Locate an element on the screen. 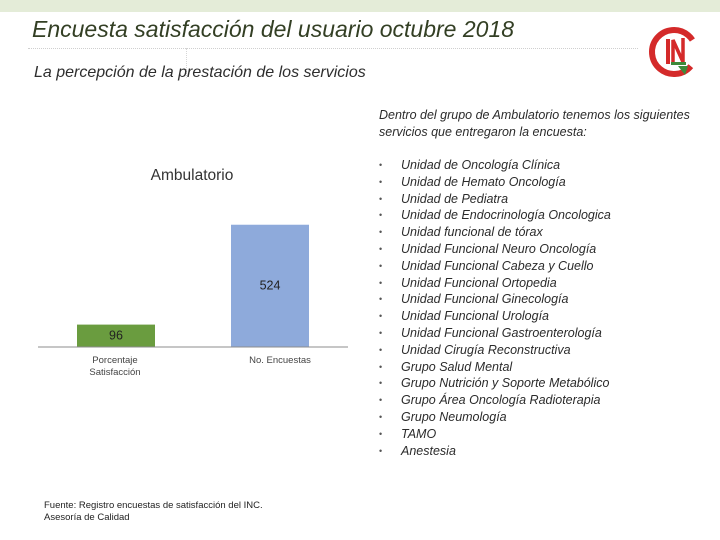 The height and width of the screenshot is (540, 720). service-name: Unidad de Hemato Oncología is located at coordinates (483, 181).